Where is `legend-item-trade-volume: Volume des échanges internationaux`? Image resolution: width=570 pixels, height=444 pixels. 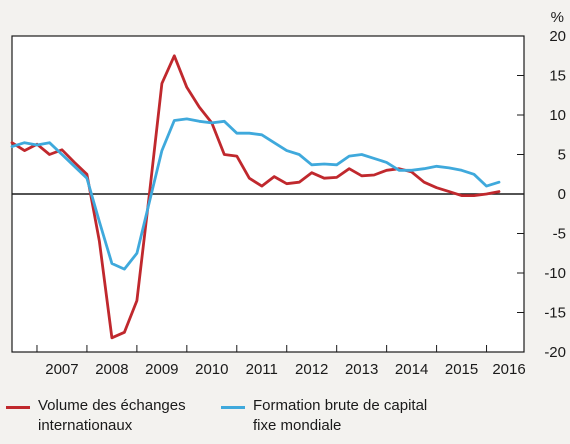
legend-item-trade-volume: Volume des échanges internationaux is located at coordinates (96, 416).